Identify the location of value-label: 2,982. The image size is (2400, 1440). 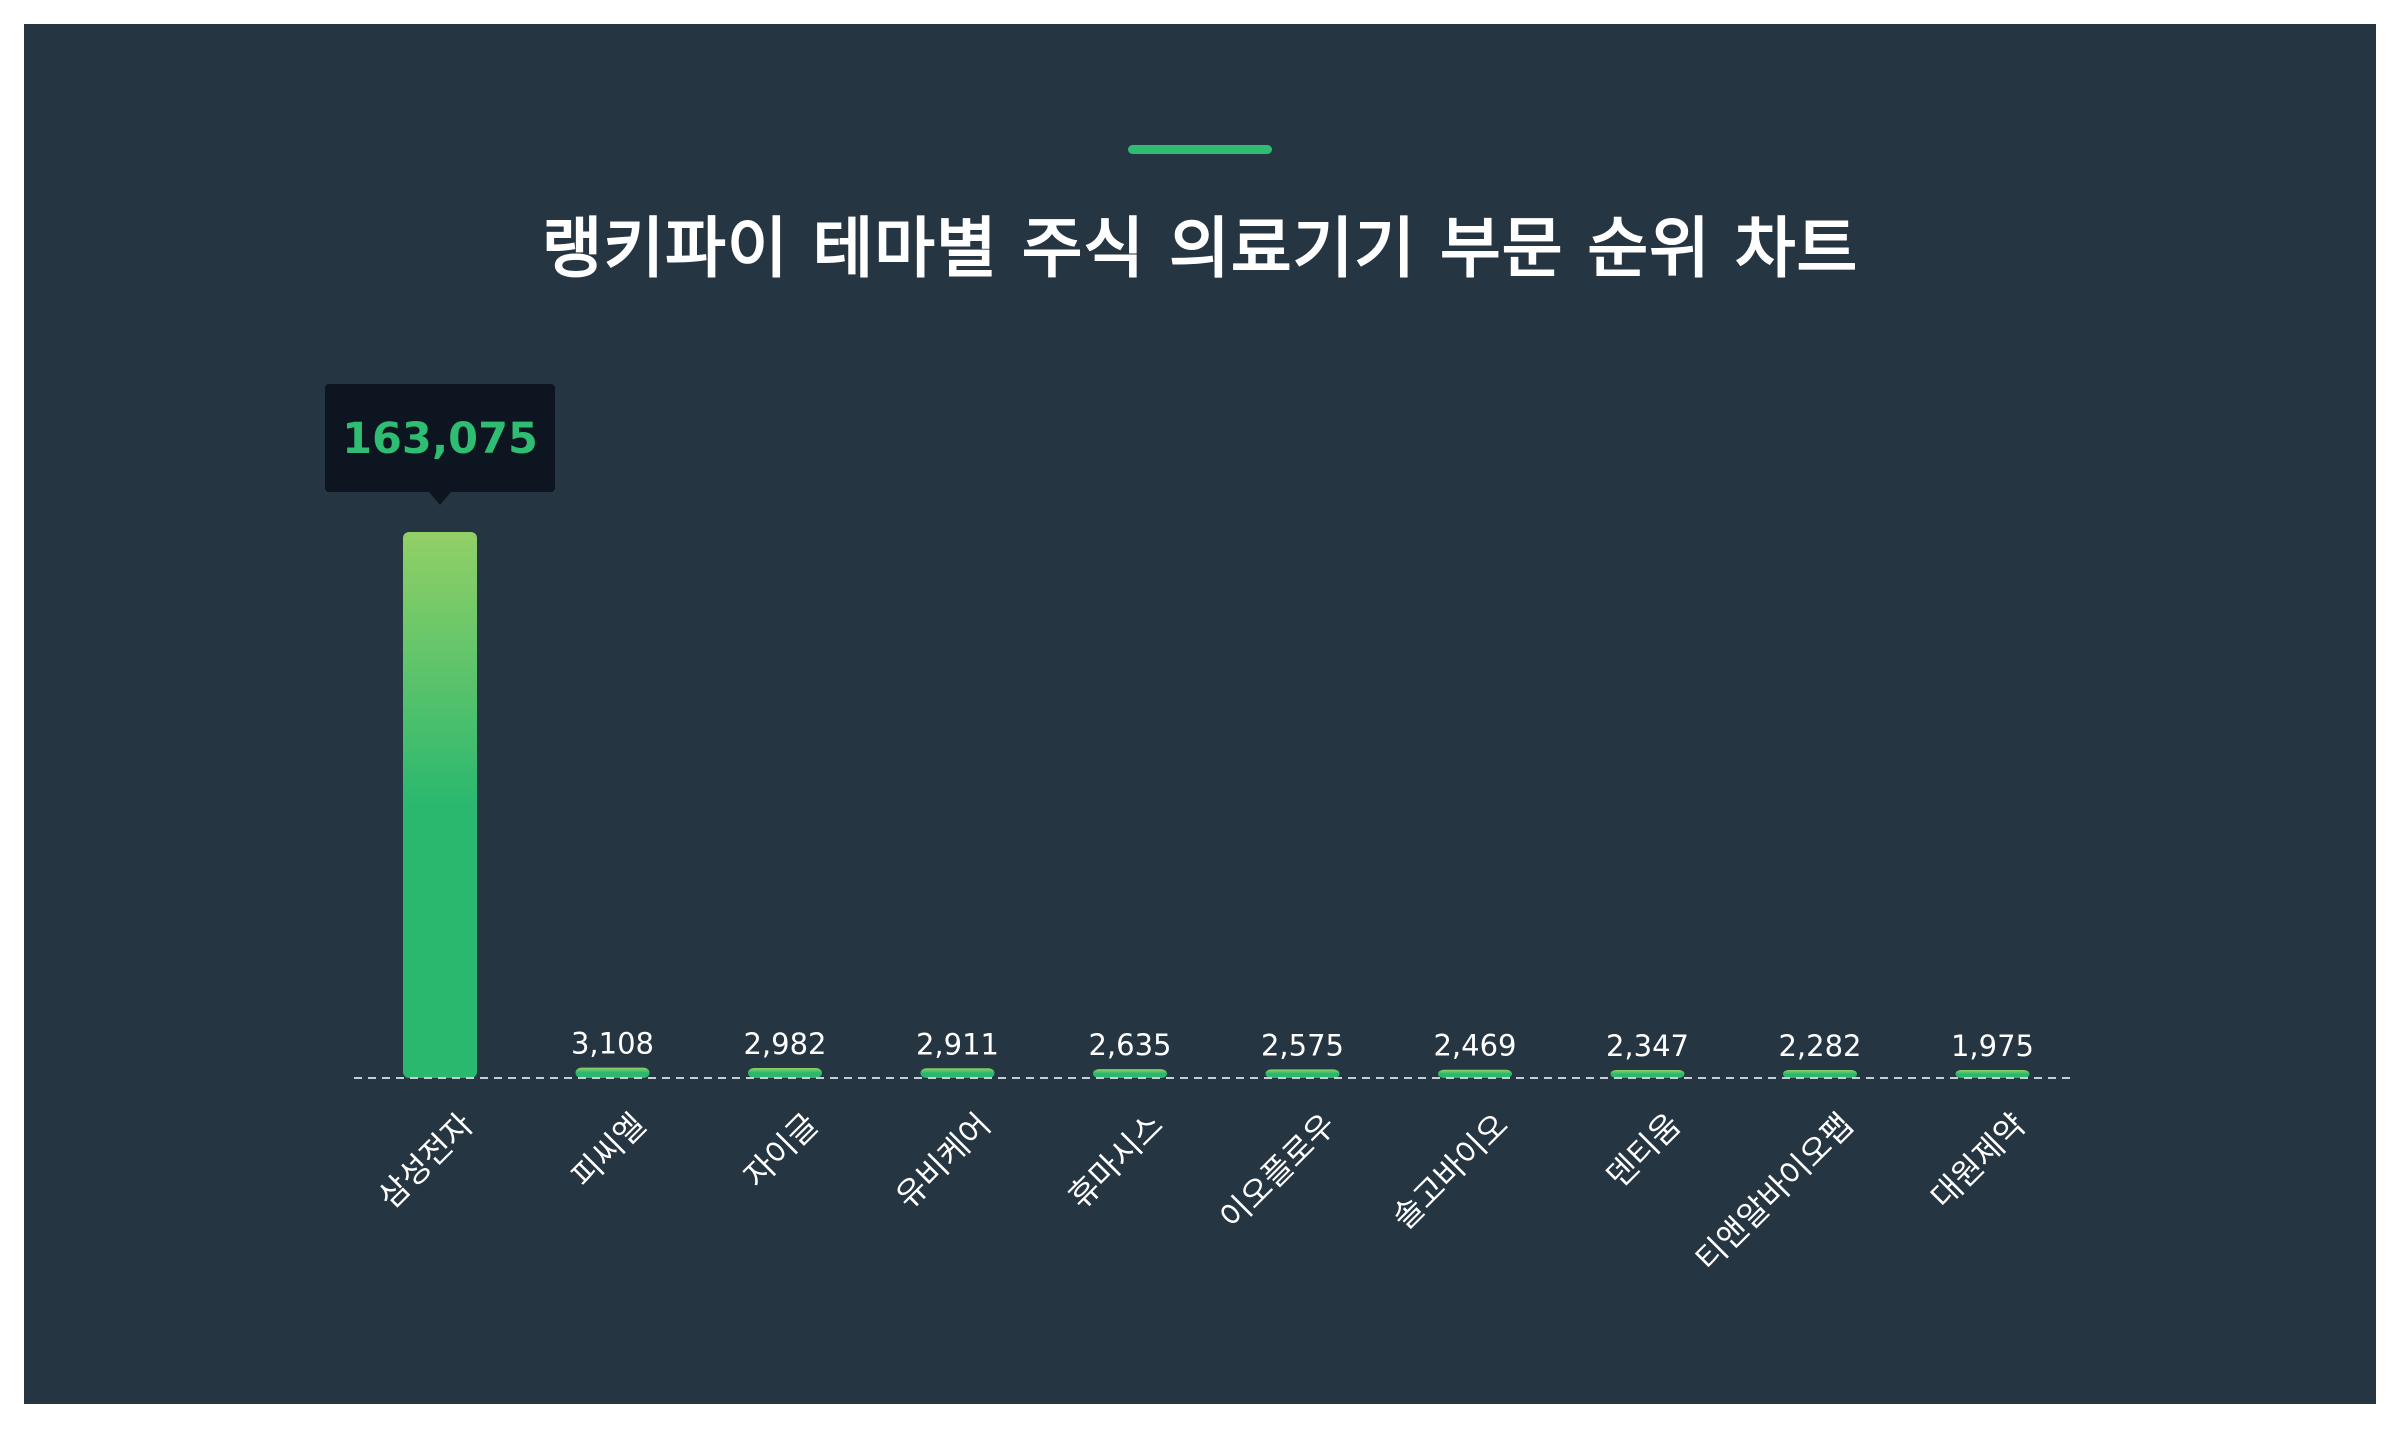
(784, 1044).